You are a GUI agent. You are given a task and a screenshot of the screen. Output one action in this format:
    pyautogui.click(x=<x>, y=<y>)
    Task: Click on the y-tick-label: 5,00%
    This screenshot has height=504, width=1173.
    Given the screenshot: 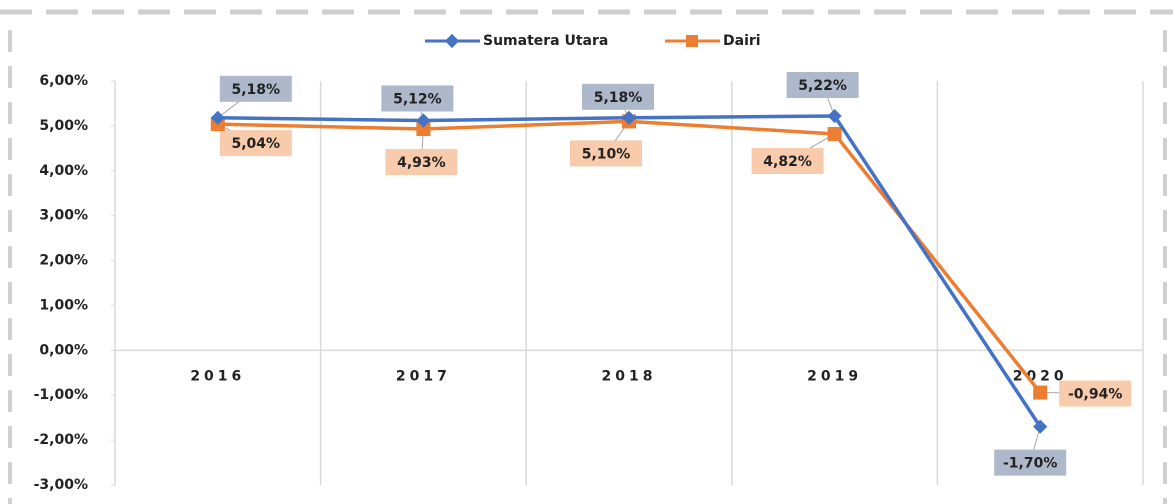 What is the action you would take?
    pyautogui.click(x=63, y=126)
    